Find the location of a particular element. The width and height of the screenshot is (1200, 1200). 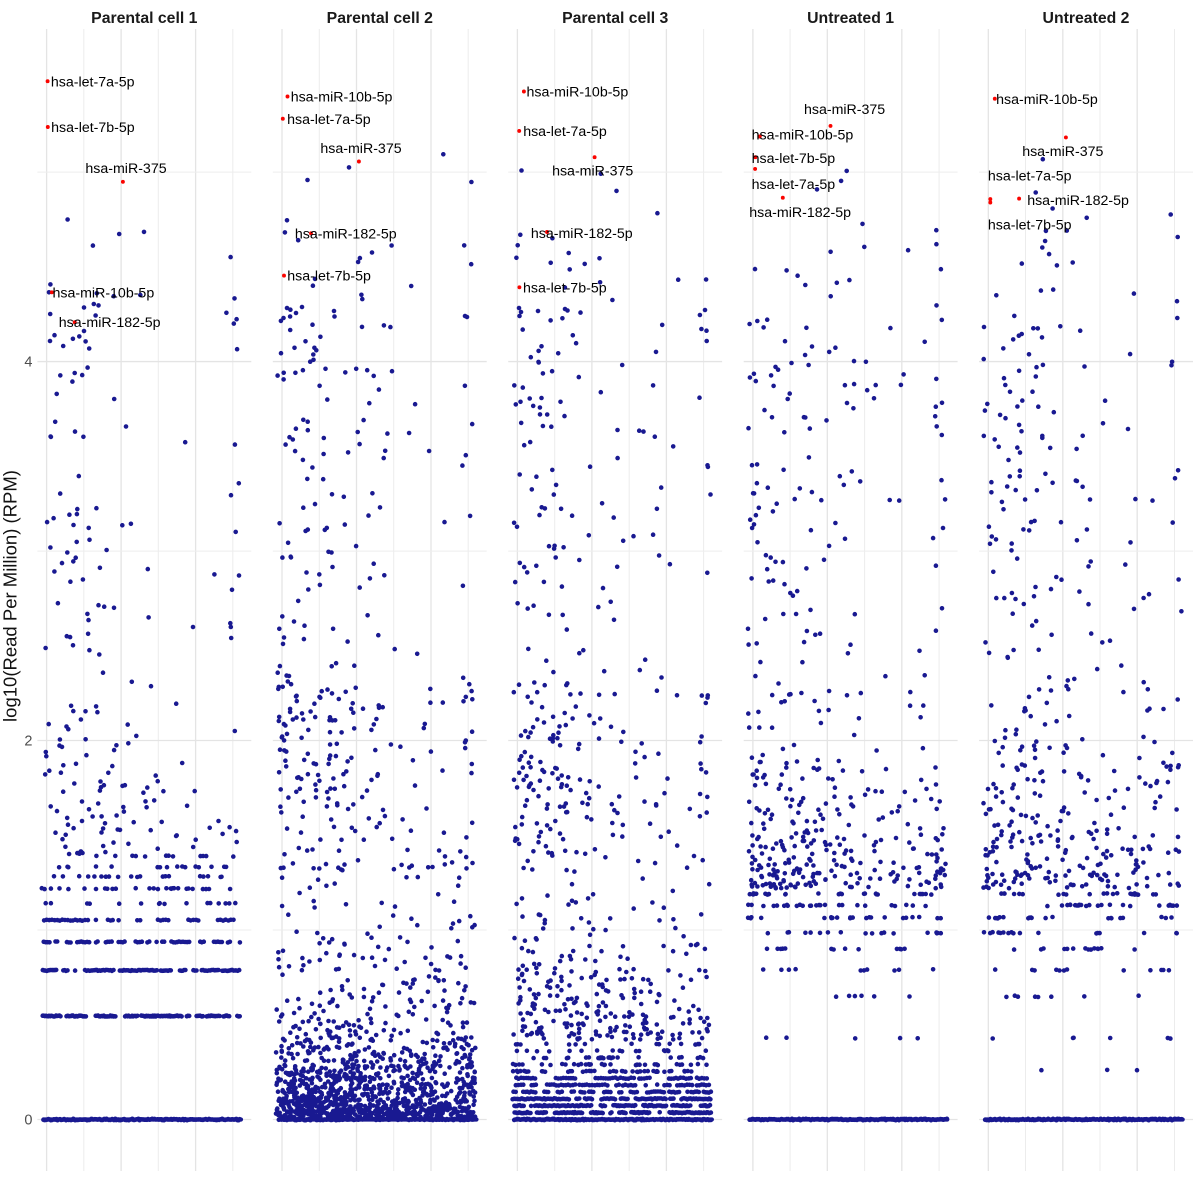

svg-text: Untreated 1 is located at coordinates (850, 18).